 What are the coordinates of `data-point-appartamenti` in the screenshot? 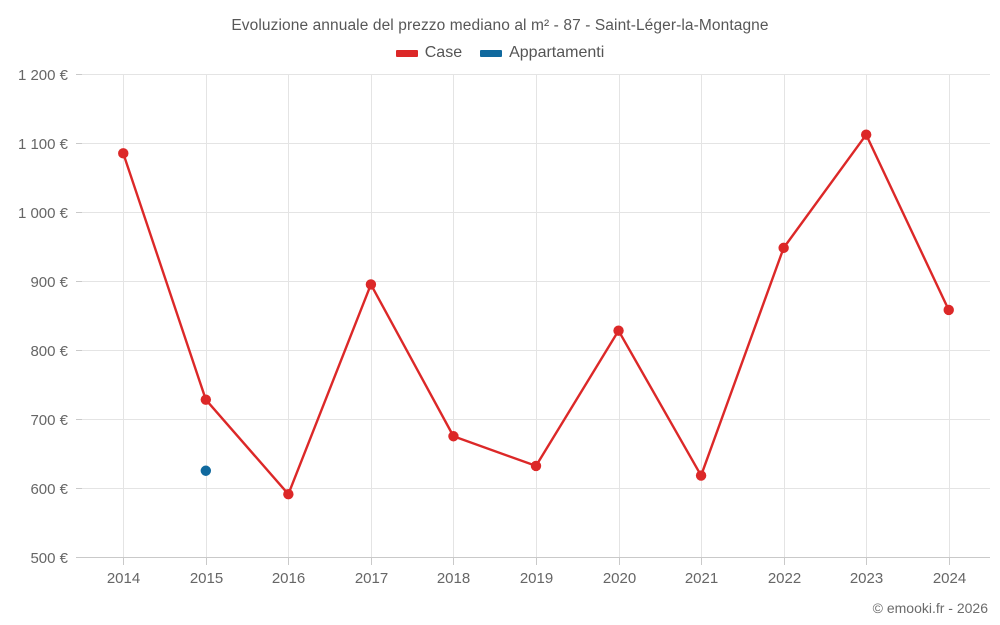 It's located at (206, 470).